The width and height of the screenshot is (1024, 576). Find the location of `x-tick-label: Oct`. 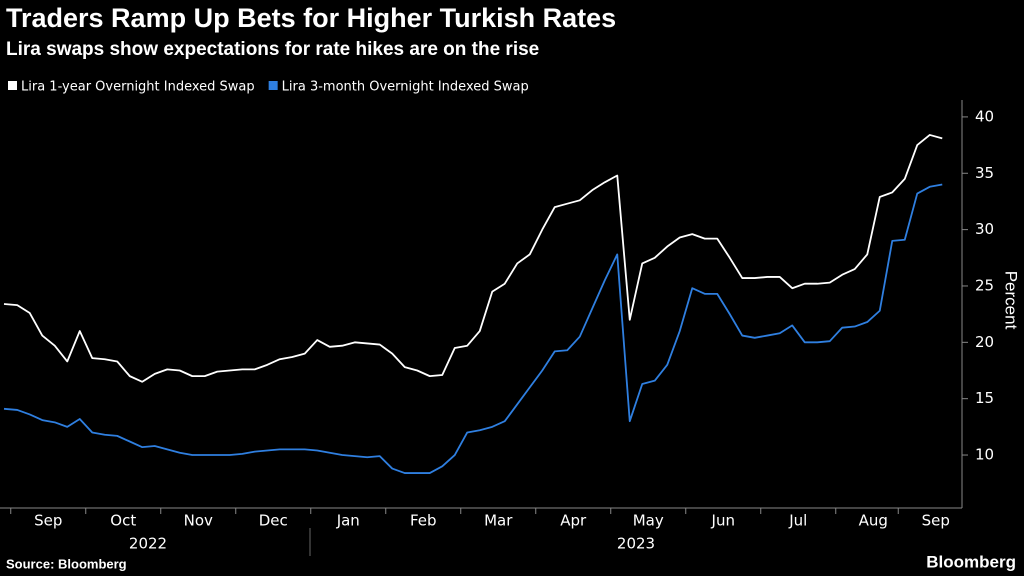

x-tick-label: Oct is located at coordinates (123, 521).